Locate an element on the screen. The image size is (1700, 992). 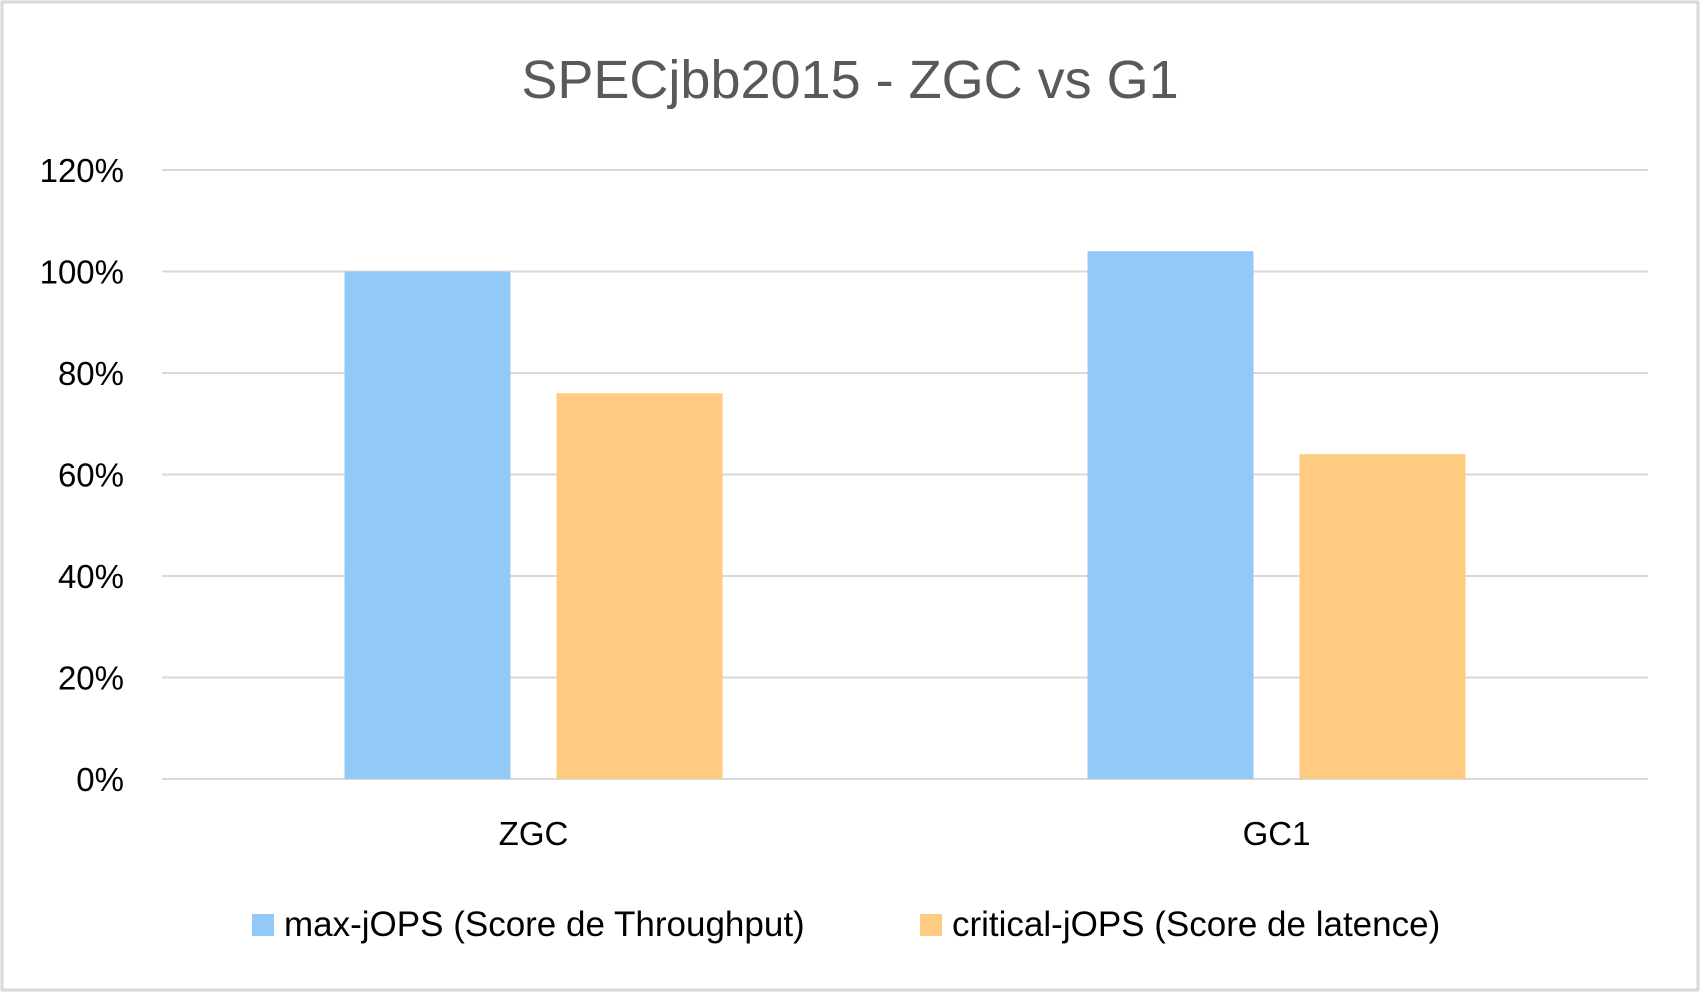
y-tick-label: 20% is located at coordinates (91, 678).